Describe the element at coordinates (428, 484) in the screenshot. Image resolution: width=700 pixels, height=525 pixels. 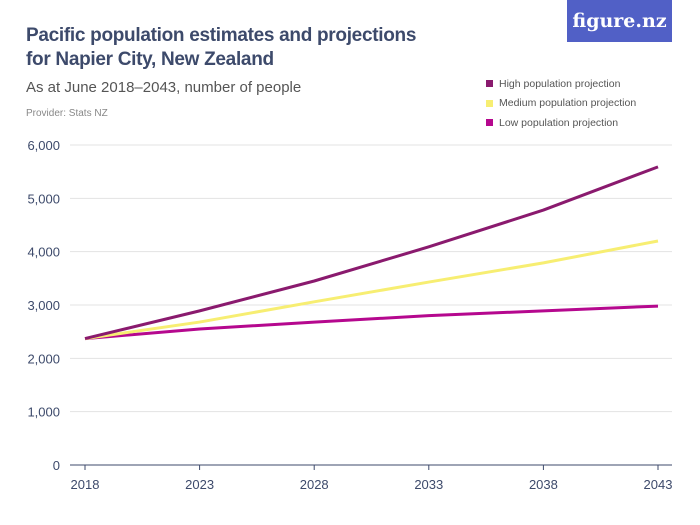
I see `x-tick-label: 2033` at that location.